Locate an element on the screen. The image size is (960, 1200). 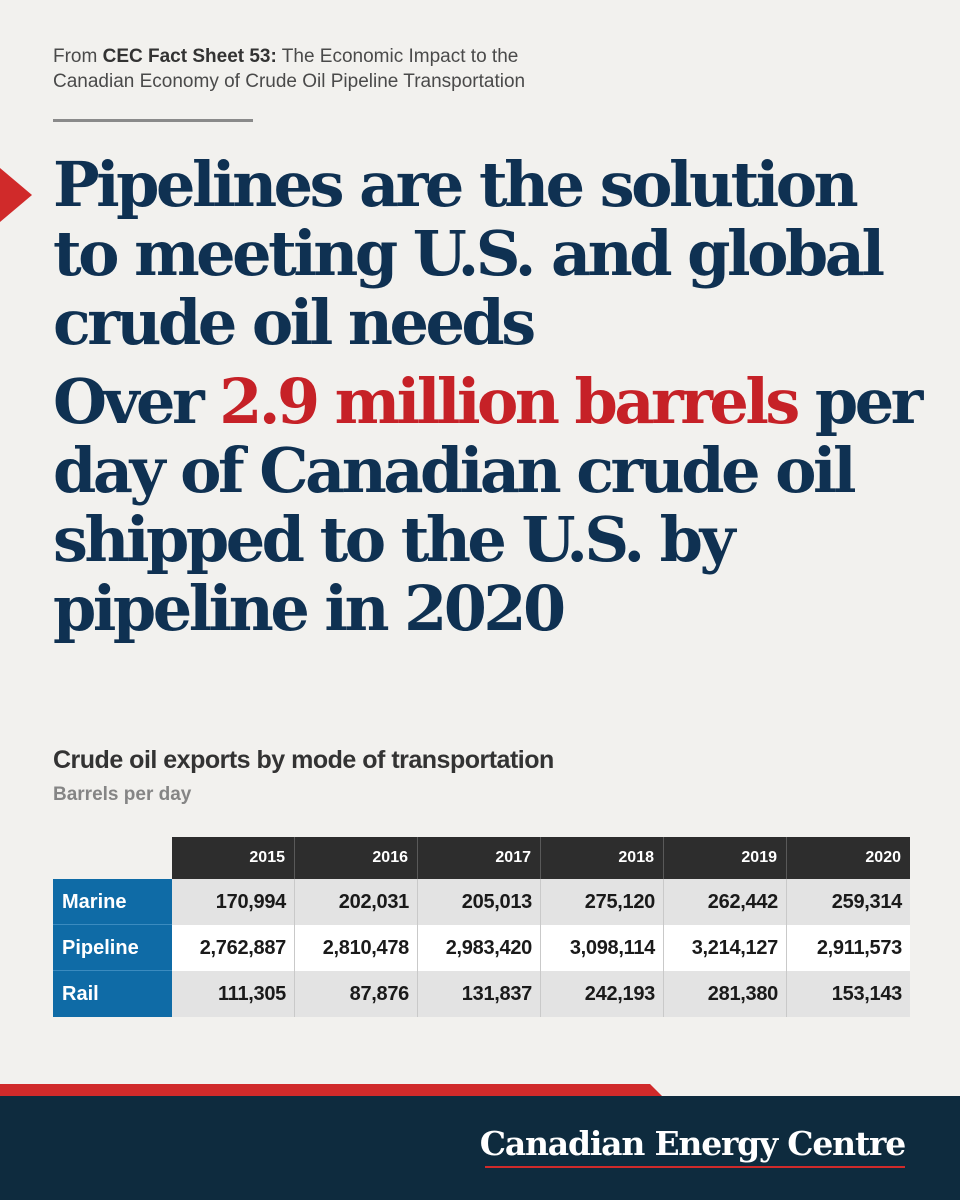
table-cell: 170,994 is located at coordinates (233, 902).